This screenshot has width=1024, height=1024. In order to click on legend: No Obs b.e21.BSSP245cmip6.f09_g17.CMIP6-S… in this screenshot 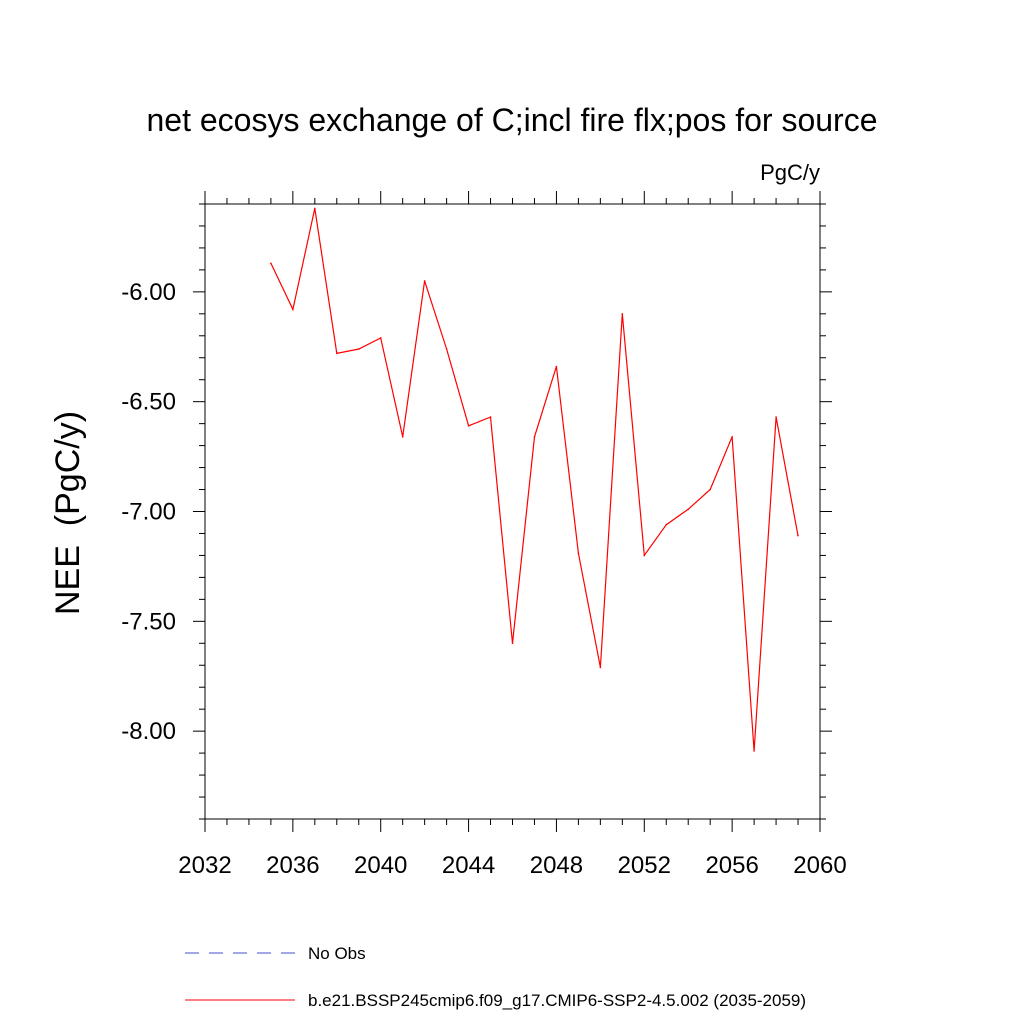, I will do `click(495, 977)`.